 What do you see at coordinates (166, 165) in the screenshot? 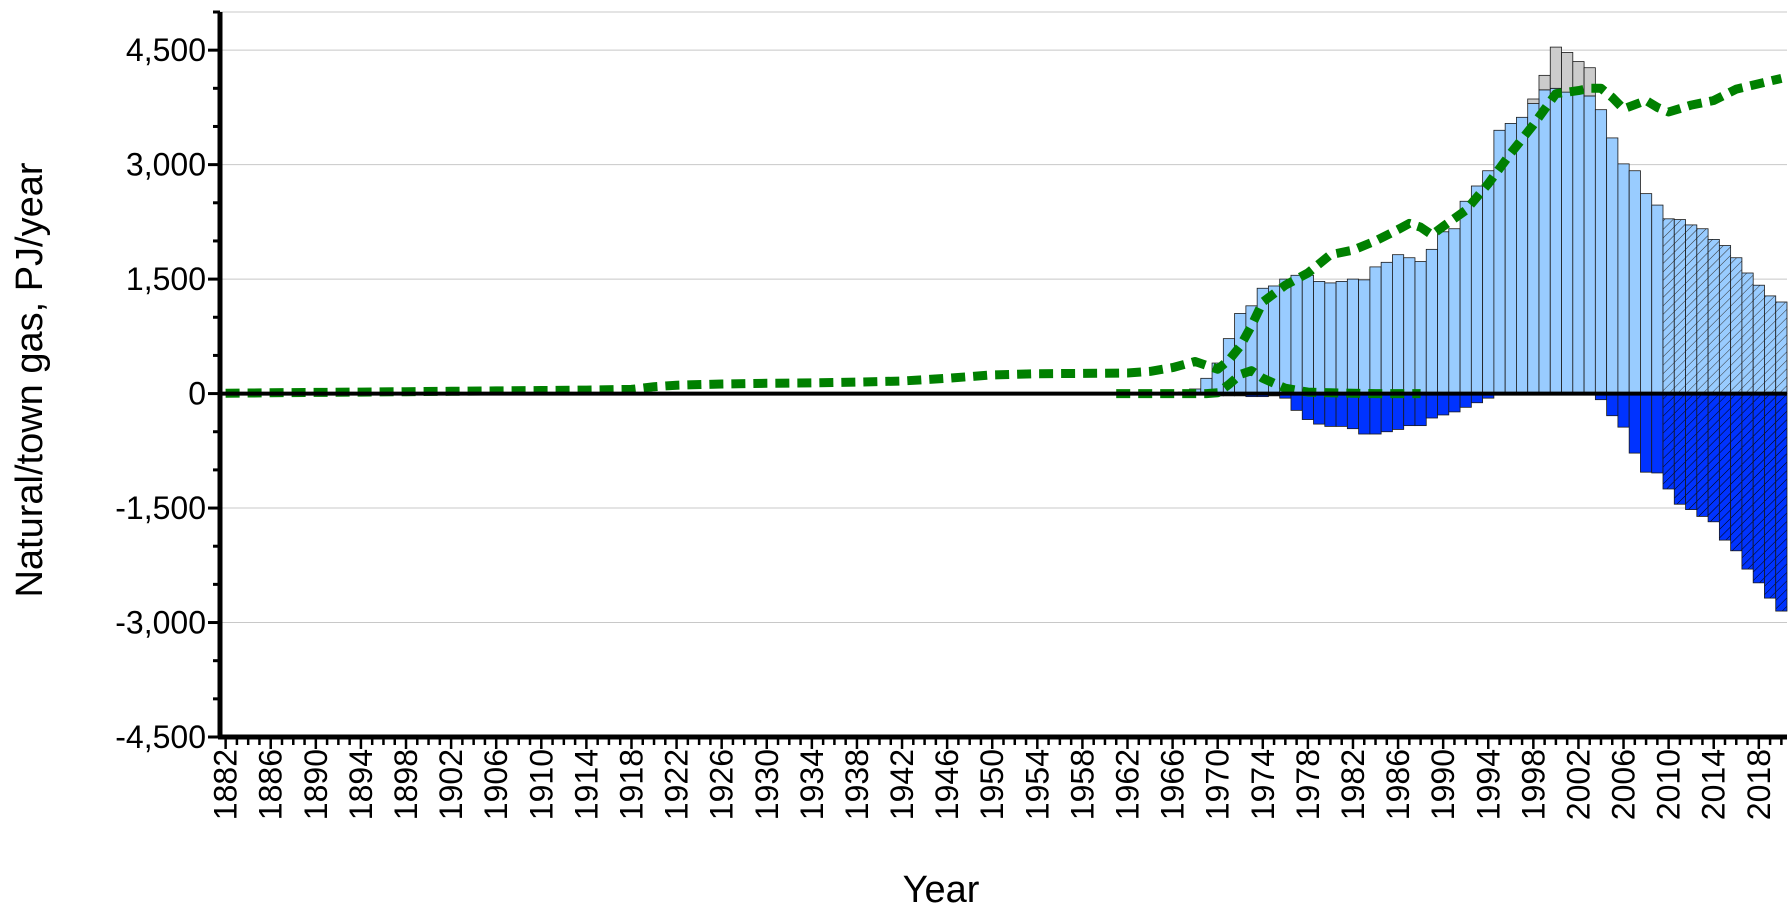
I see `y-tick-label: 3,000` at bounding box center [166, 165].